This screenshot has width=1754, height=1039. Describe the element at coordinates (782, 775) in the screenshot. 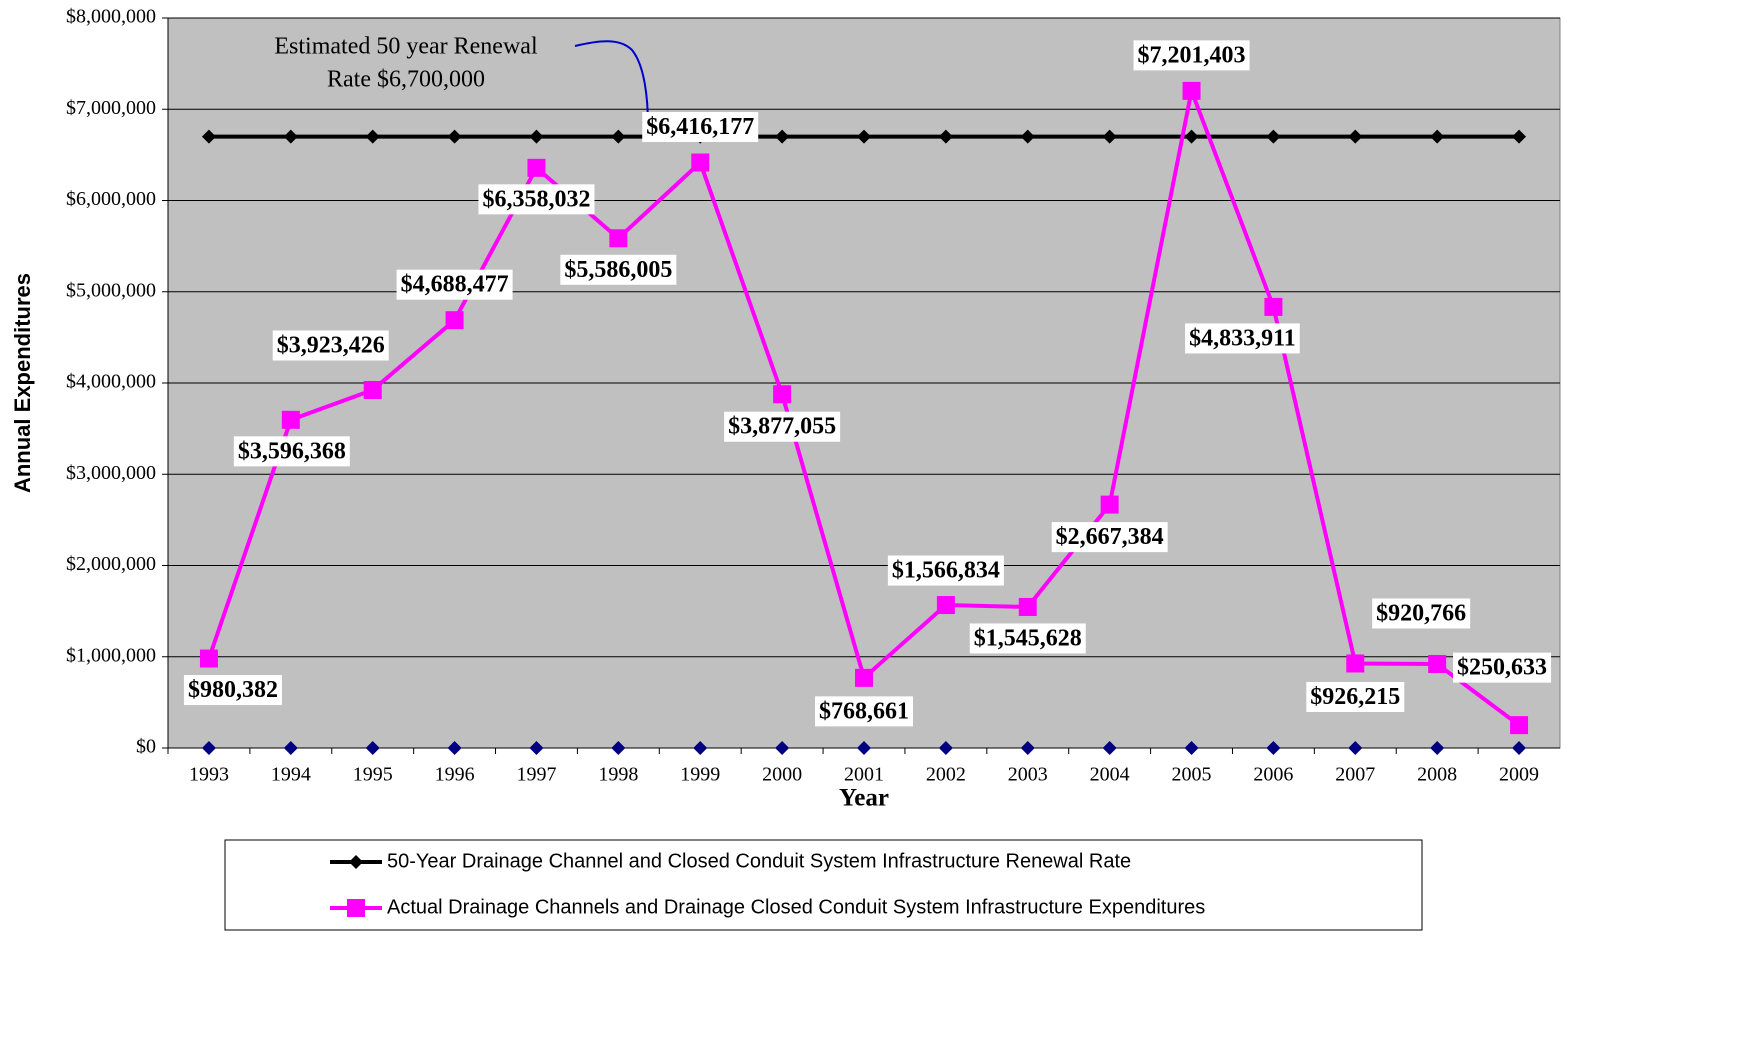

I see `x-tick-label: 2000` at that location.